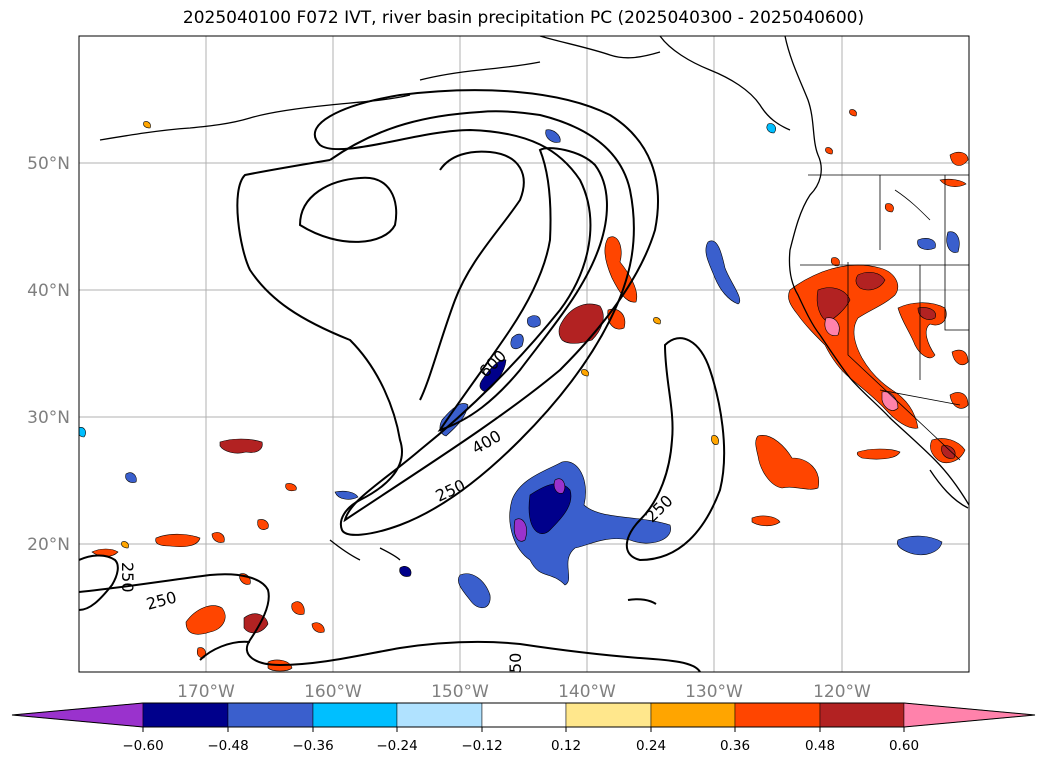 The image size is (1047, 765). What do you see at coordinates (206, 692) in the screenshot?
I see `lon-label-170w: 170°W` at bounding box center [206, 692].